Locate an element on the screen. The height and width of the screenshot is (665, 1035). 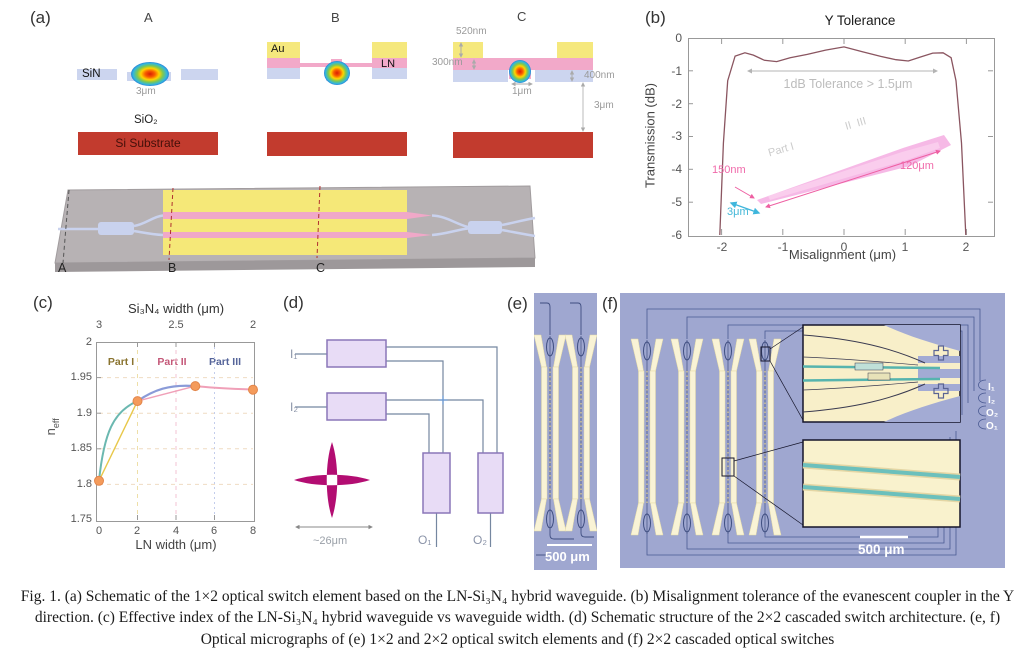
c-ylabel: neff is located at coordinates (52, 427).